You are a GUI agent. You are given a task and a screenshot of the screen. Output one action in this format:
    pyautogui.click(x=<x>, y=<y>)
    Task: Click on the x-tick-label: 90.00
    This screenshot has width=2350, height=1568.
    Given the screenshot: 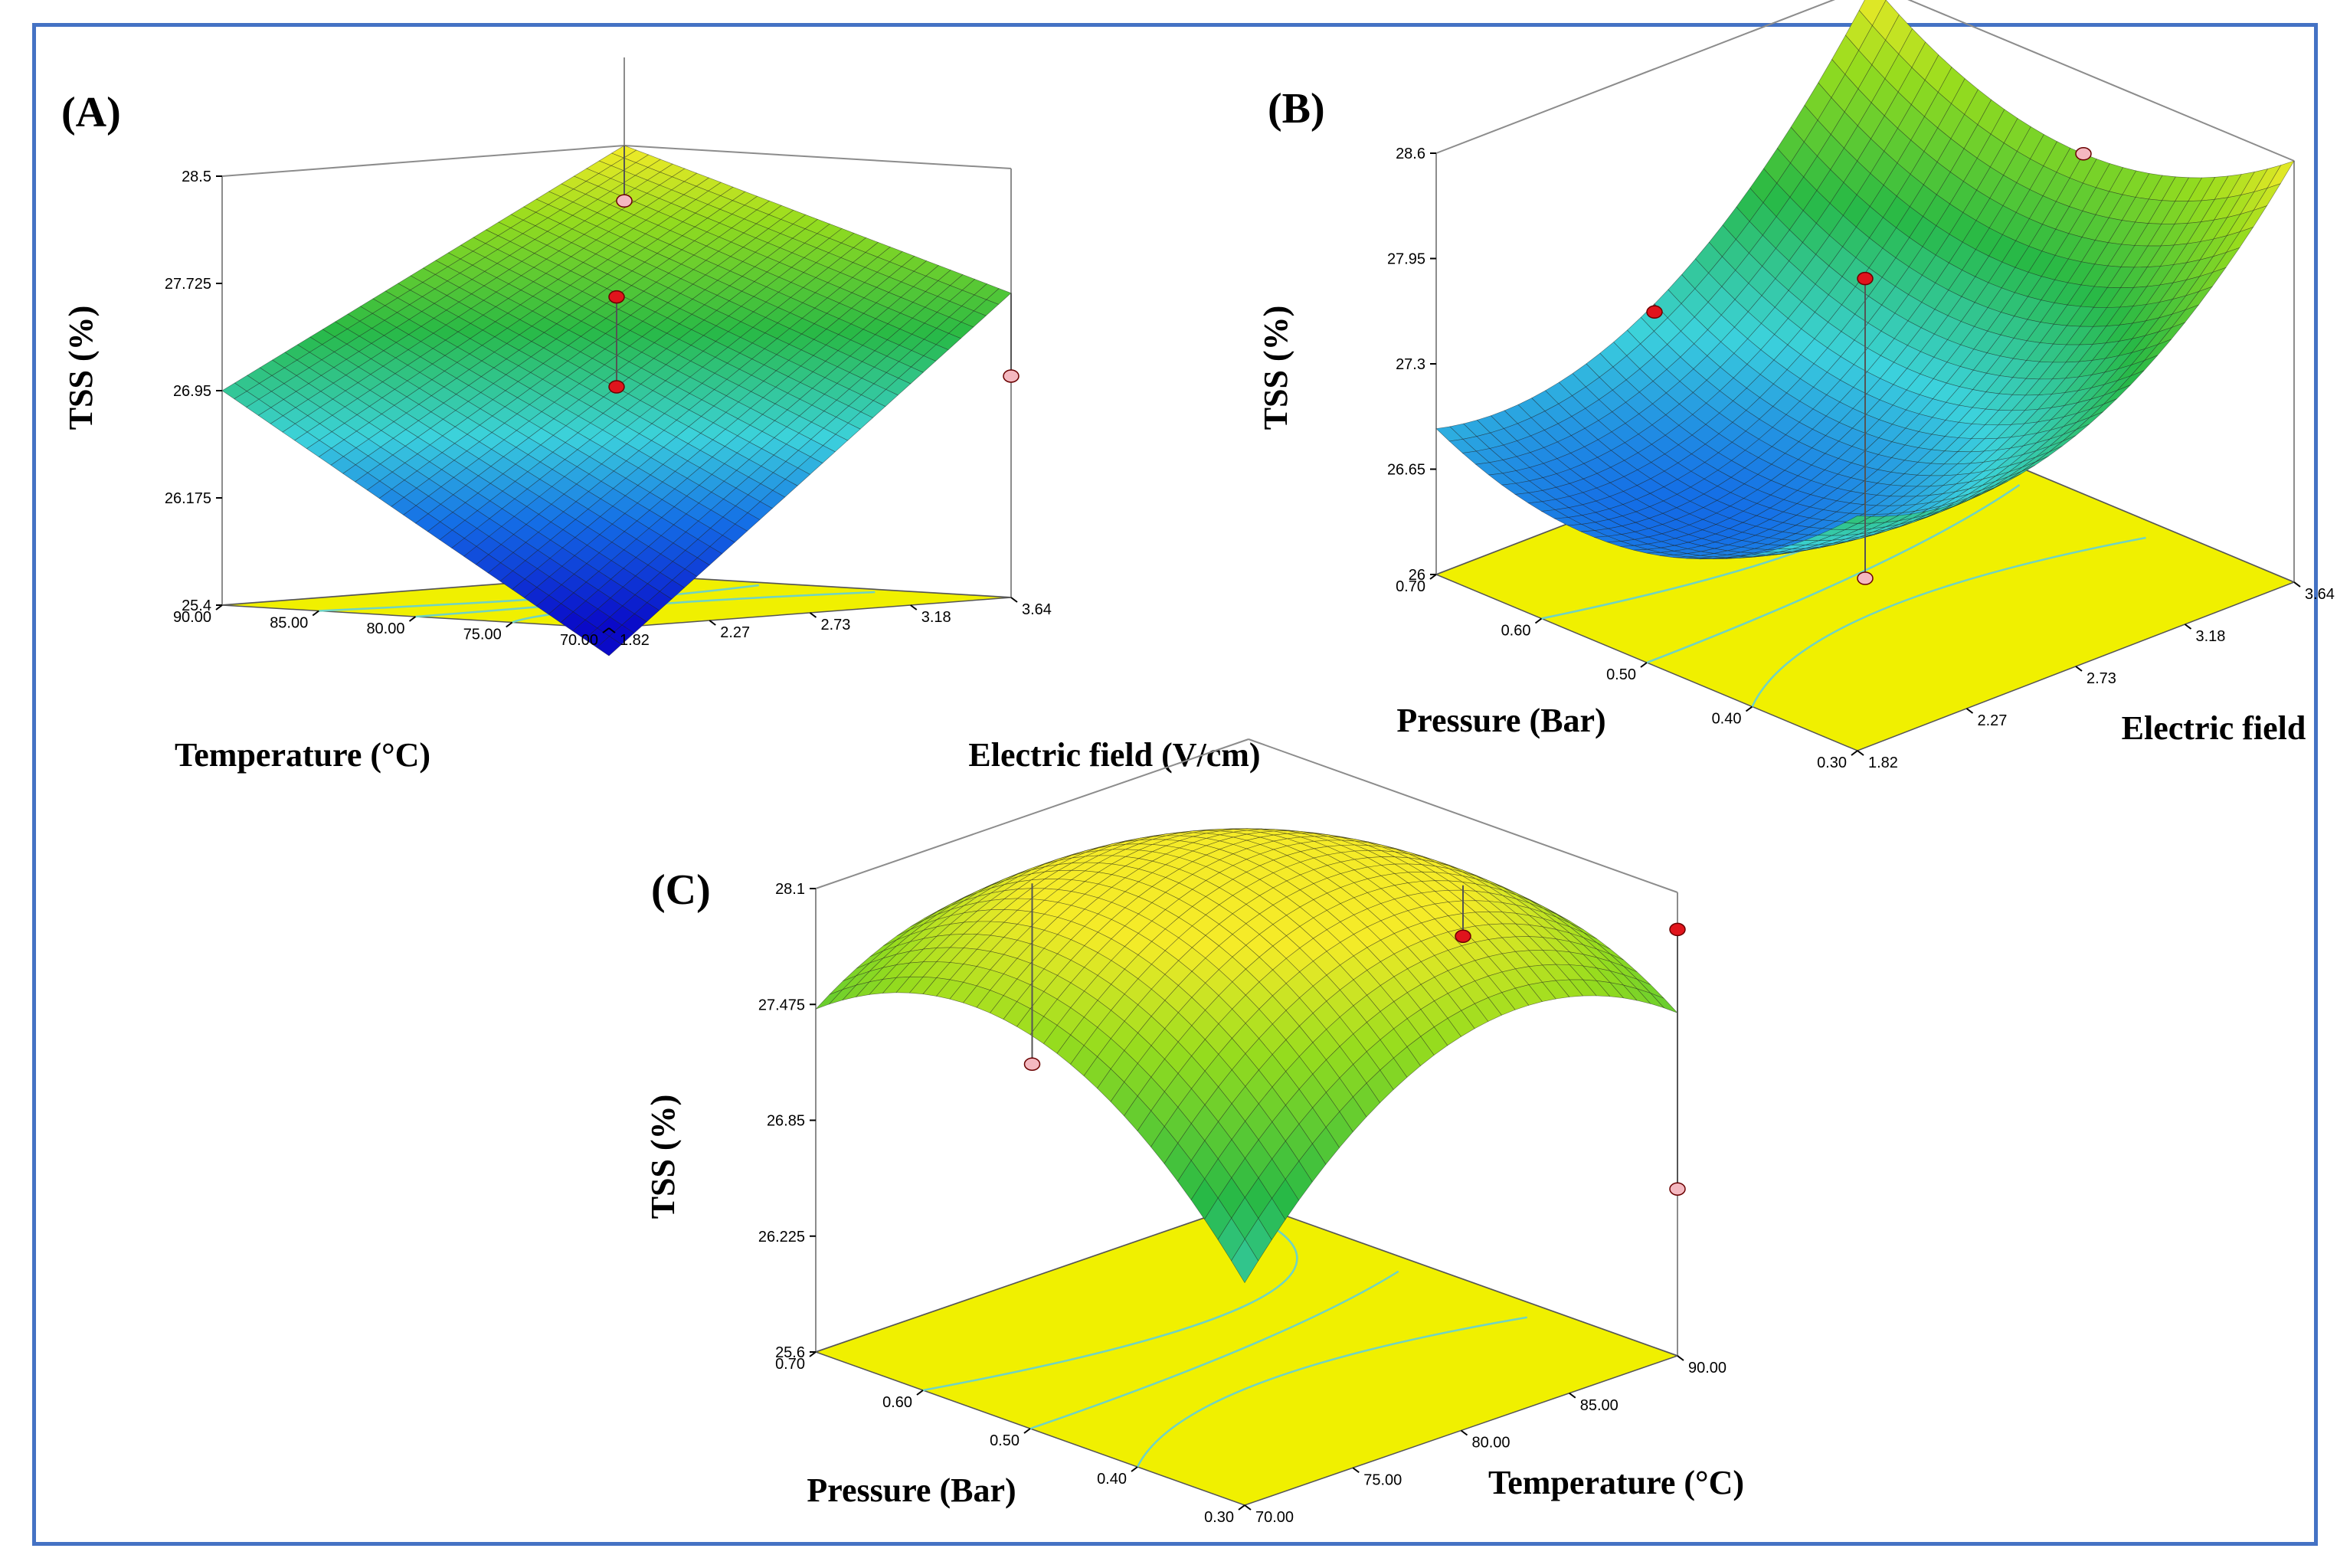 What is the action you would take?
    pyautogui.click(x=192, y=617)
    